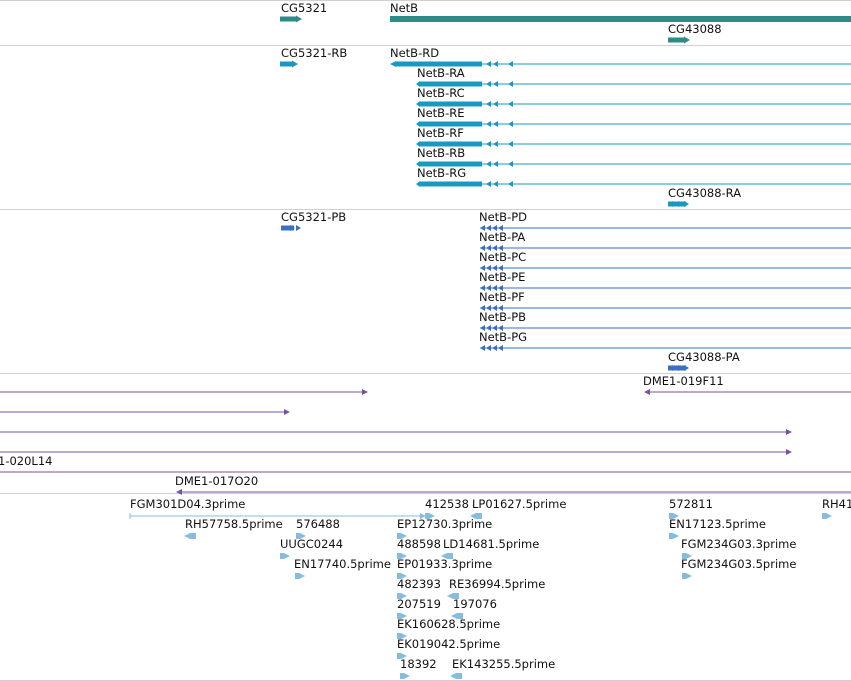  I want to click on protein-label: CG43088-PA, so click(704, 357).